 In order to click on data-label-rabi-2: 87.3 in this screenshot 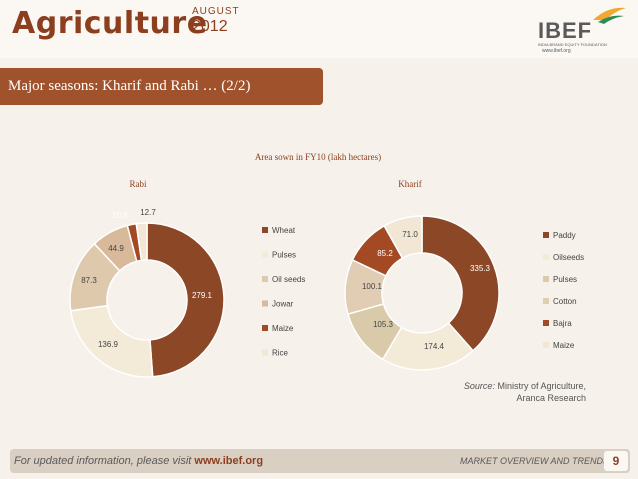, I will do `click(89, 280)`.